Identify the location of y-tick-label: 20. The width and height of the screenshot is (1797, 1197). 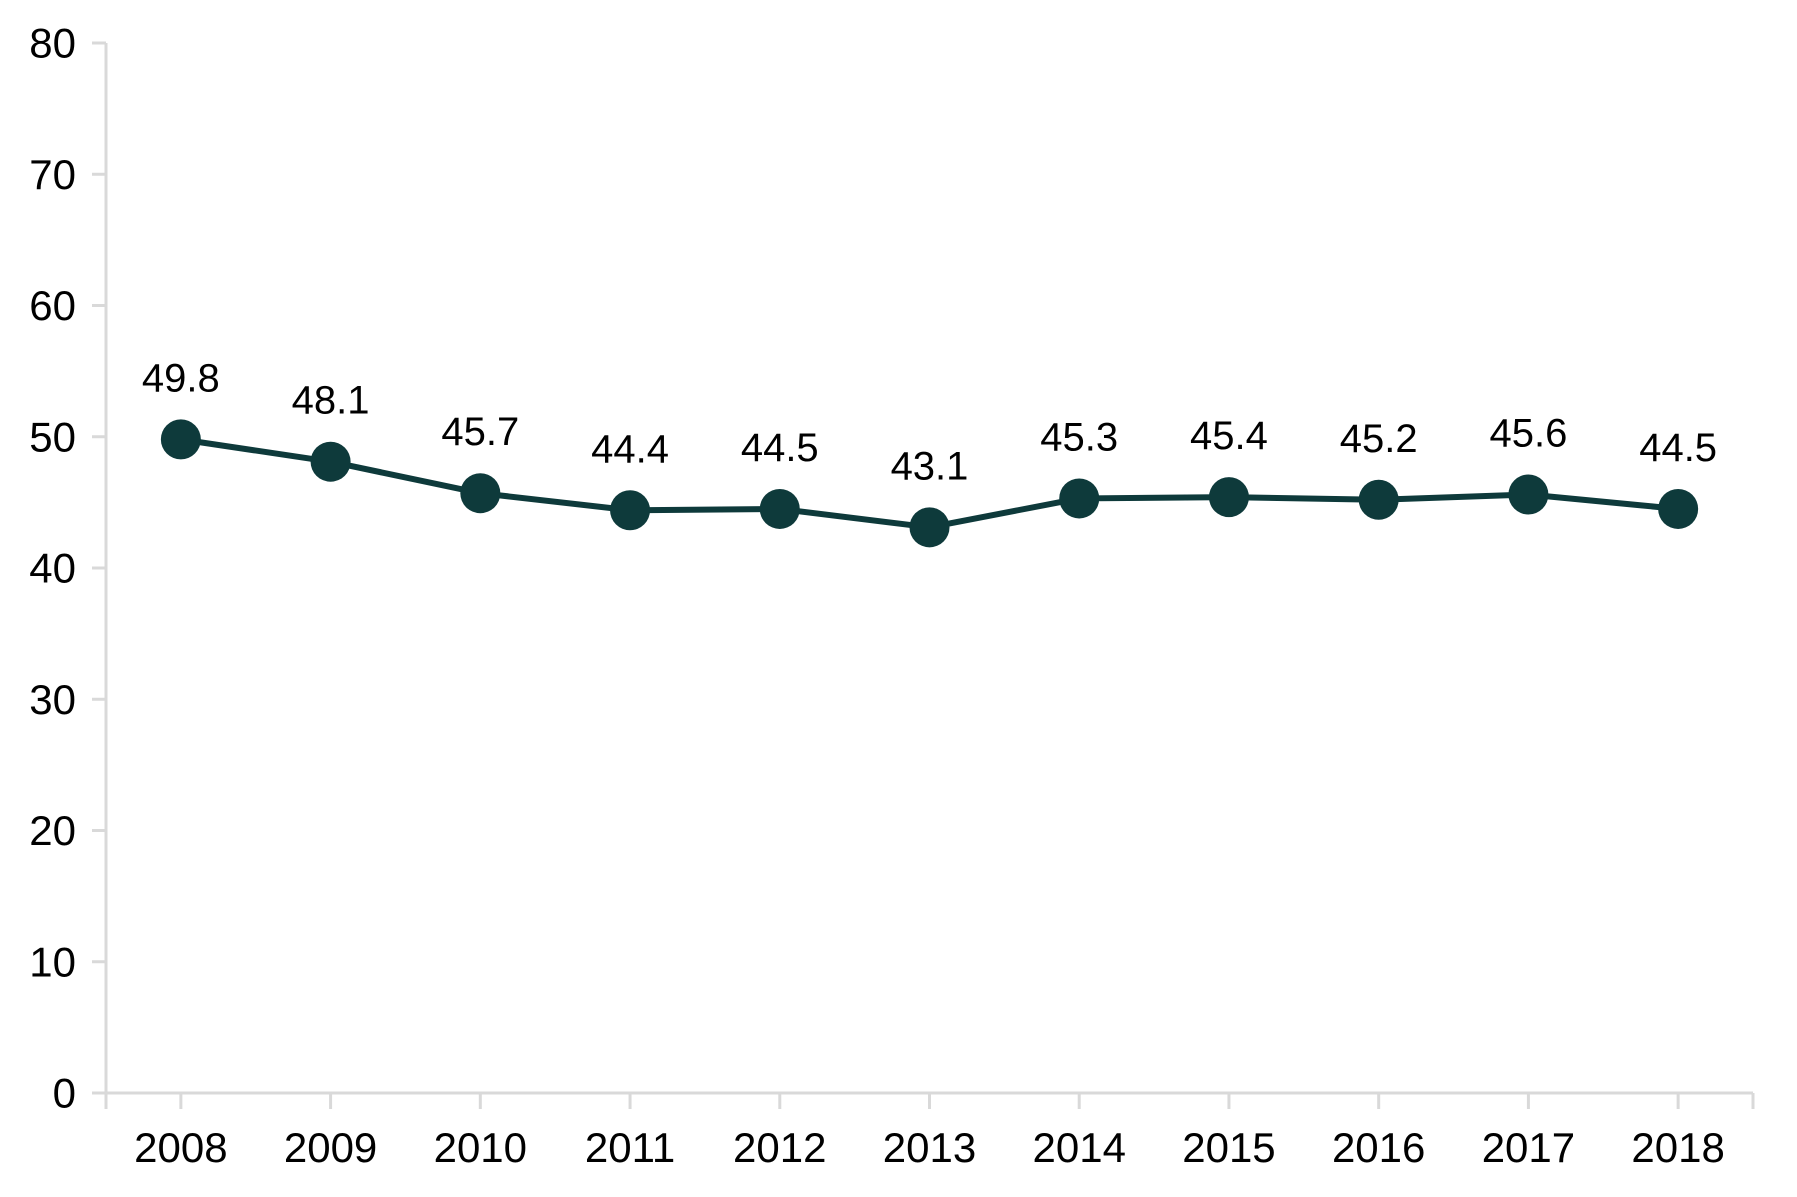
(52, 830).